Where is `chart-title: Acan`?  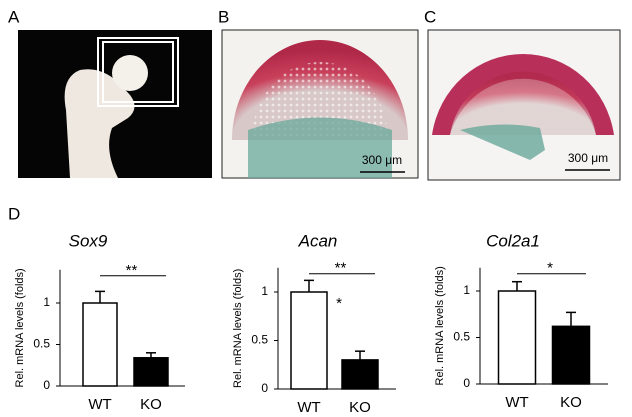 chart-title: Acan is located at coordinates (318, 240).